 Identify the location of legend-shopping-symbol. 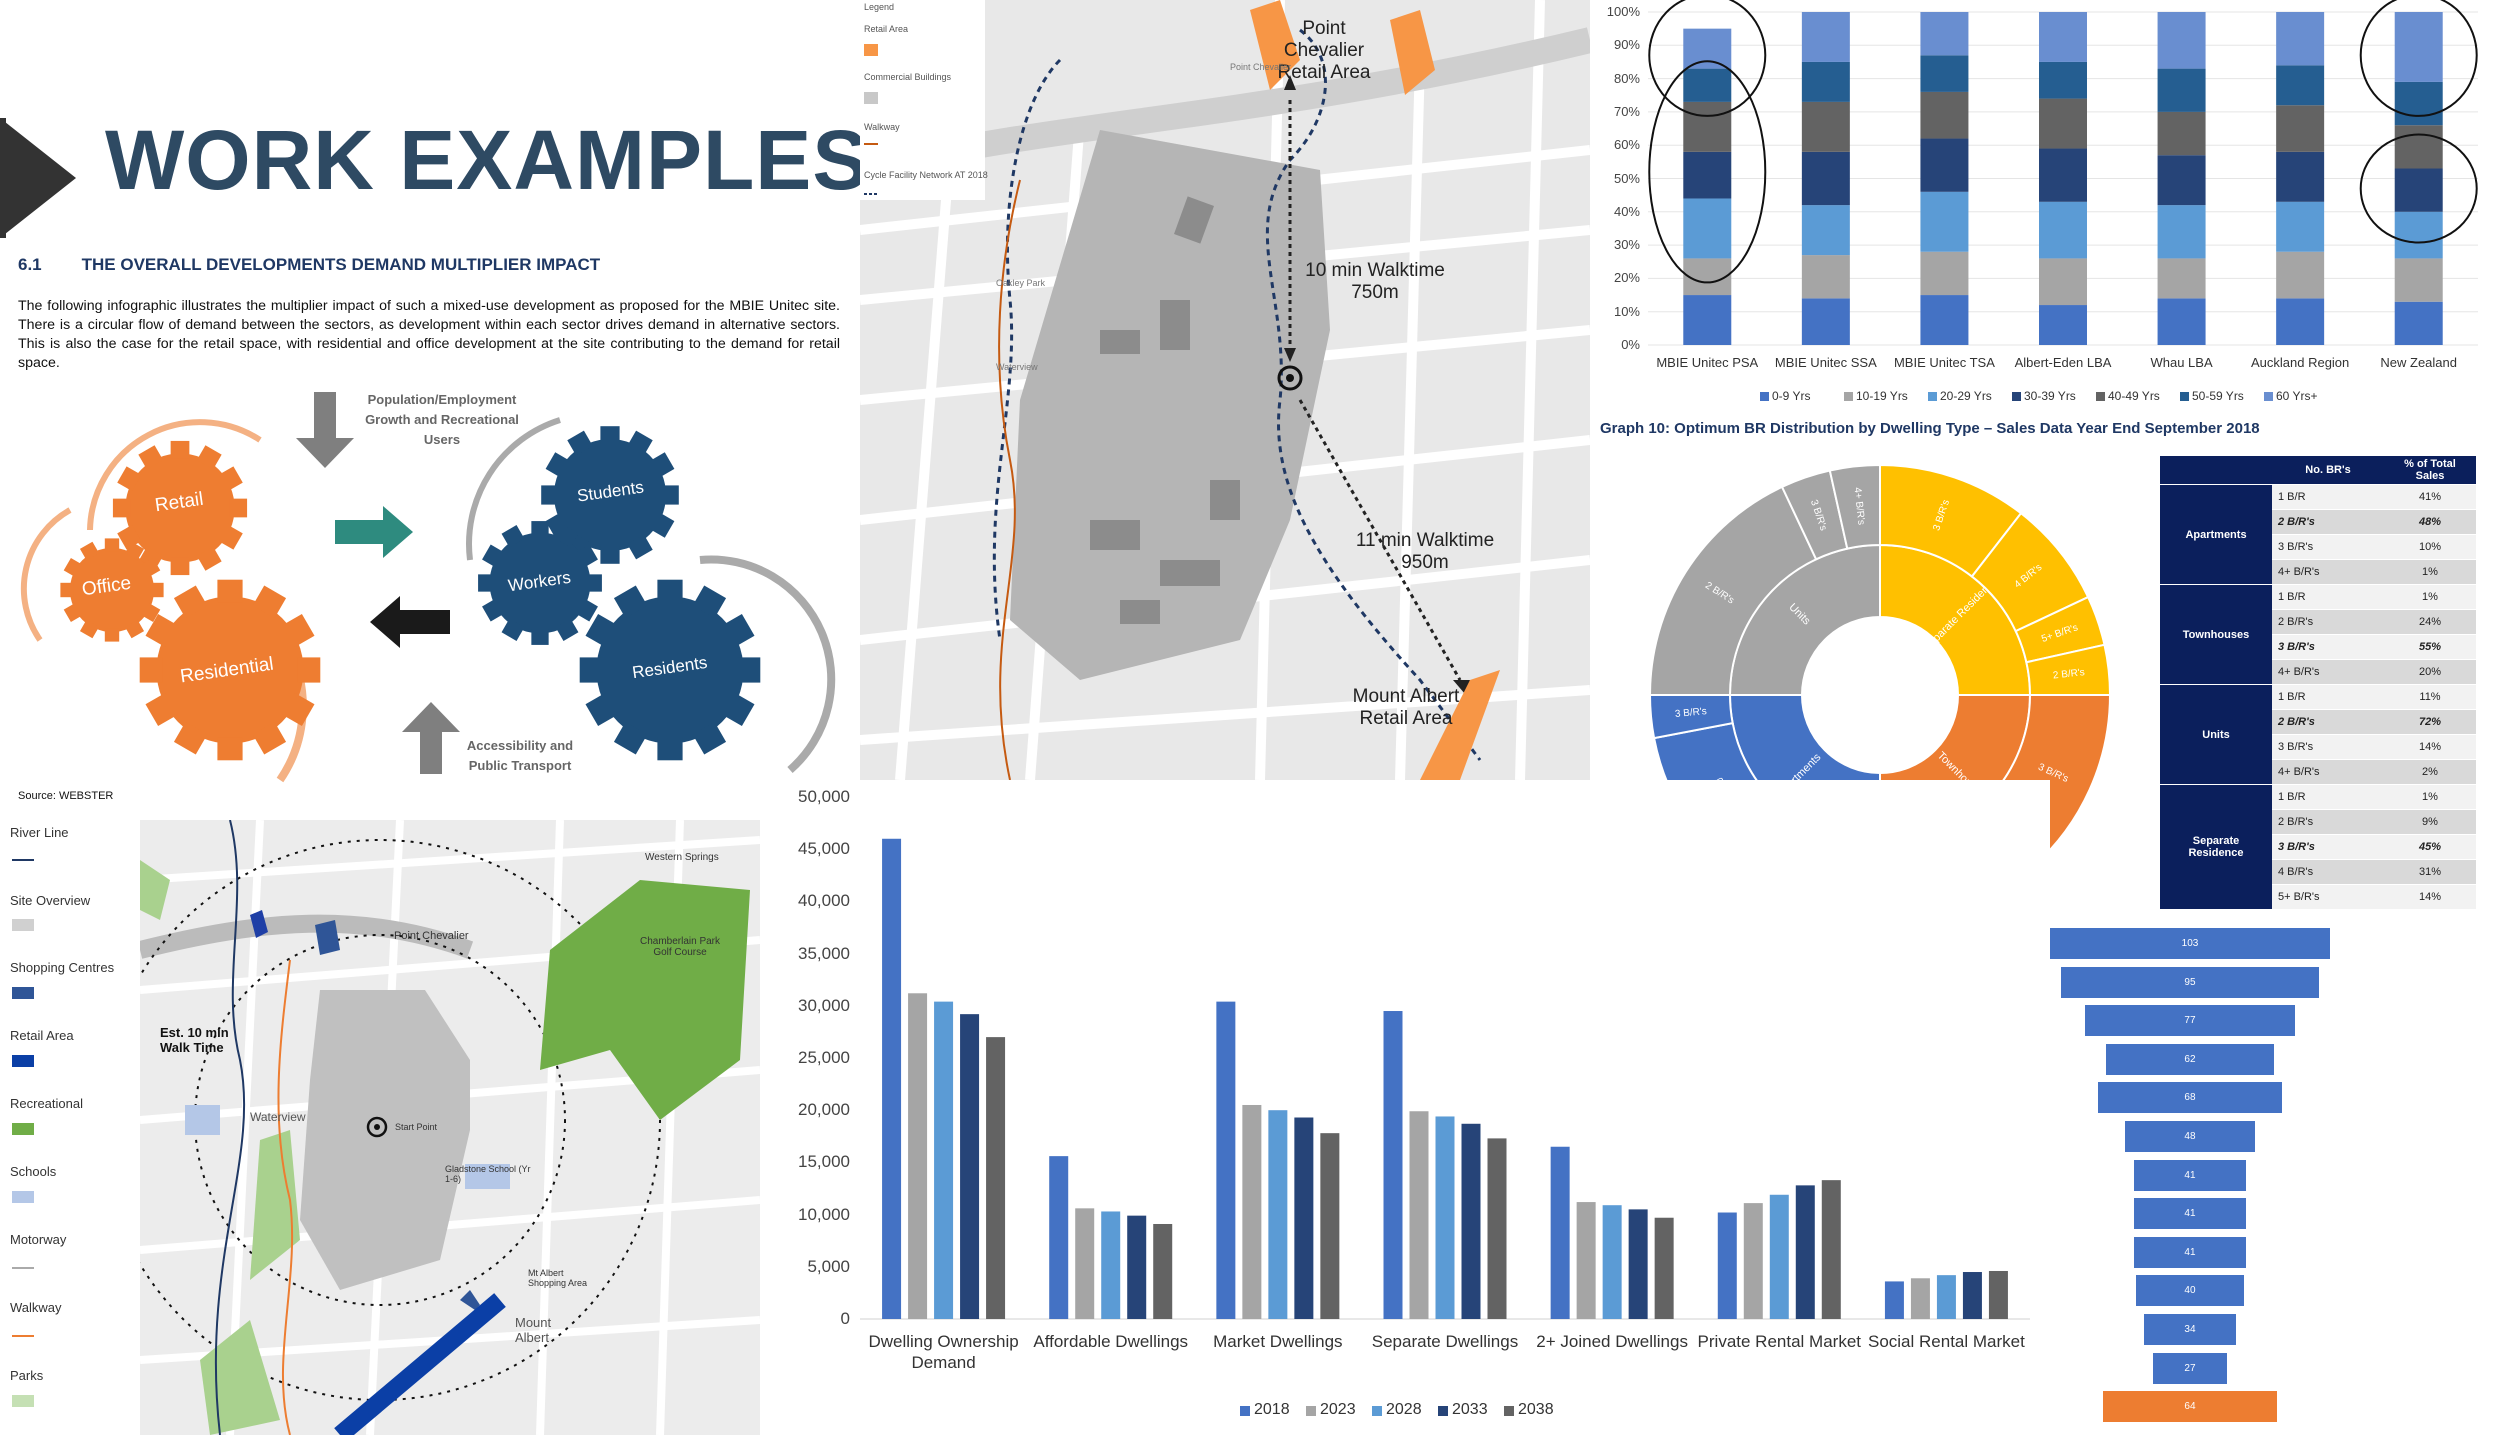
(23, 993).